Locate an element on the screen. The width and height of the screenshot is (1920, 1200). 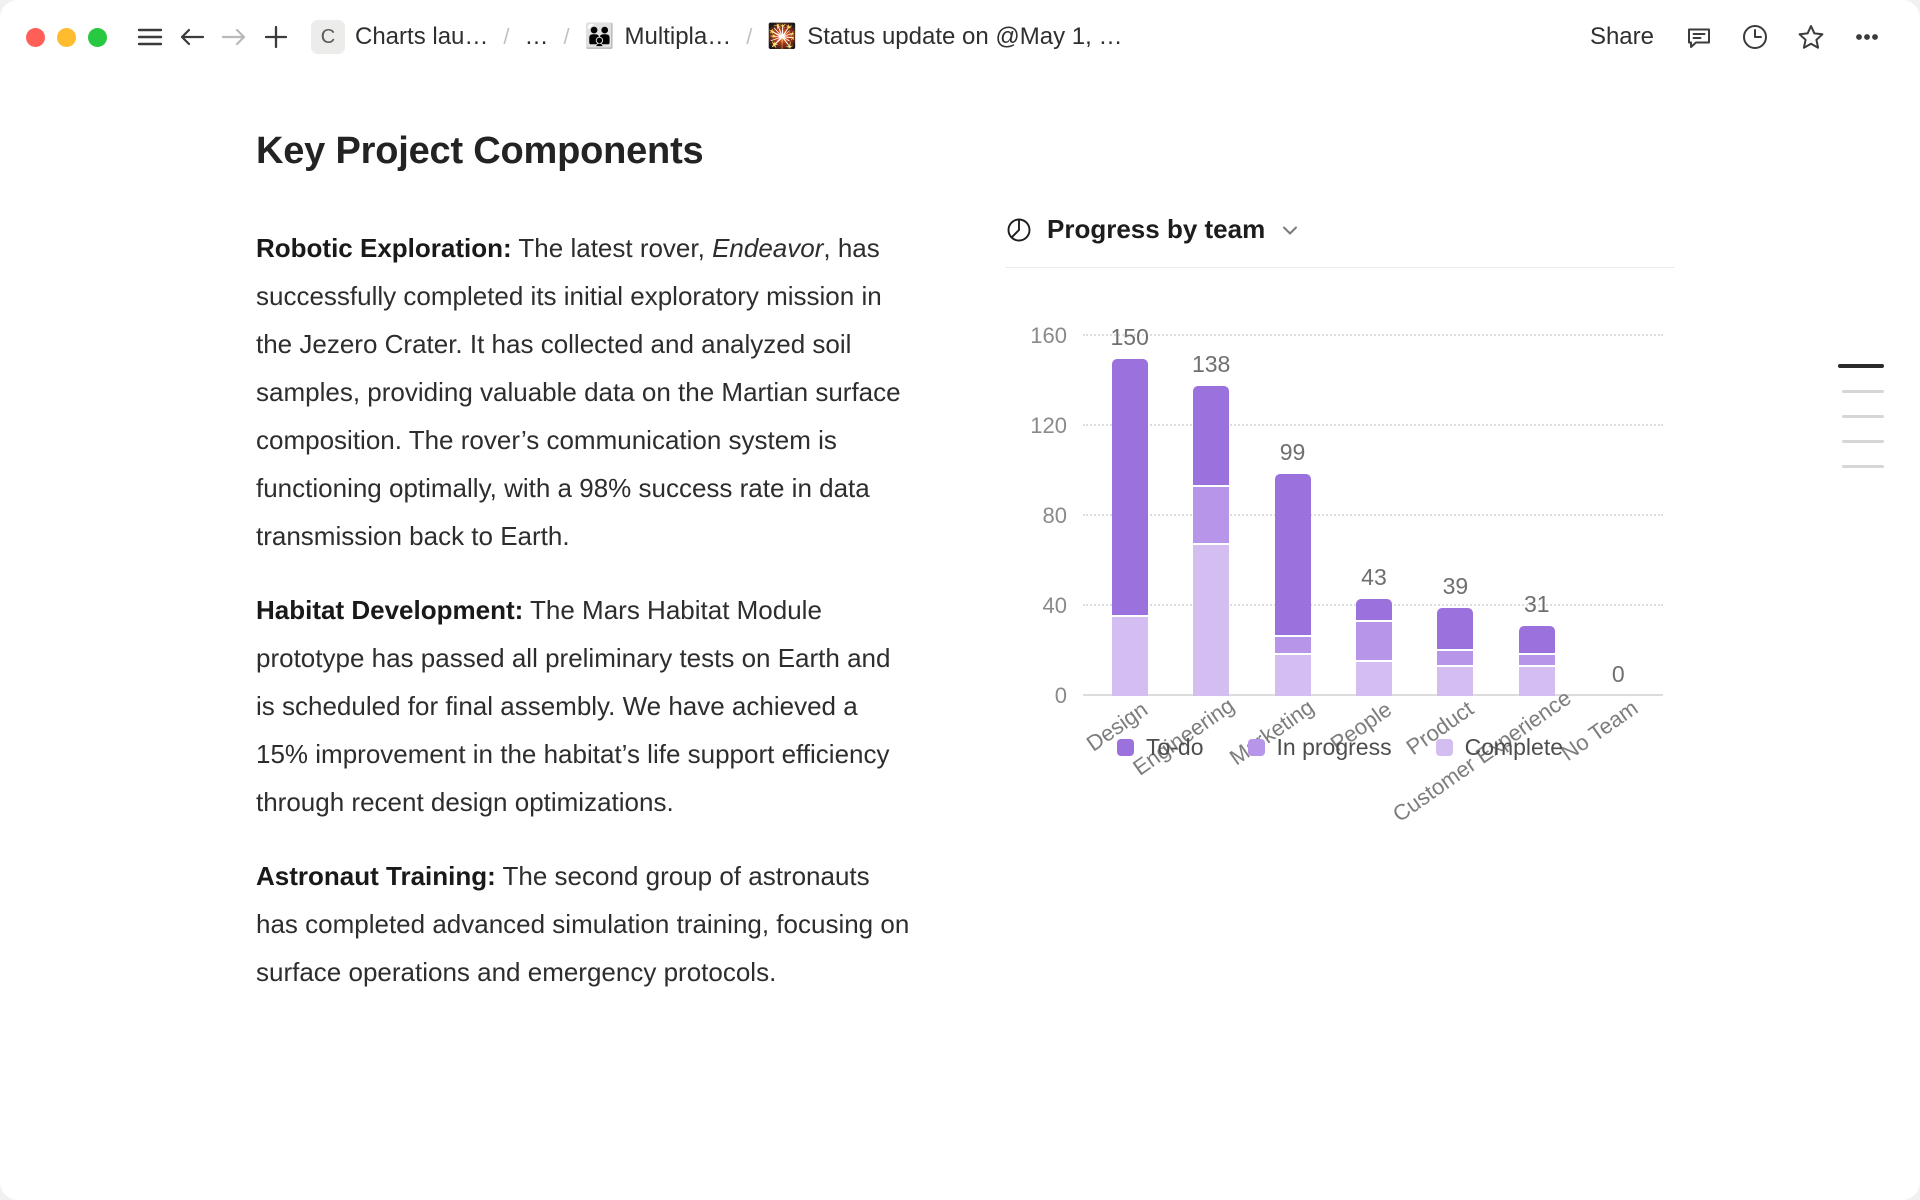
chart-bar-value-label: 138 is located at coordinates (1211, 363).